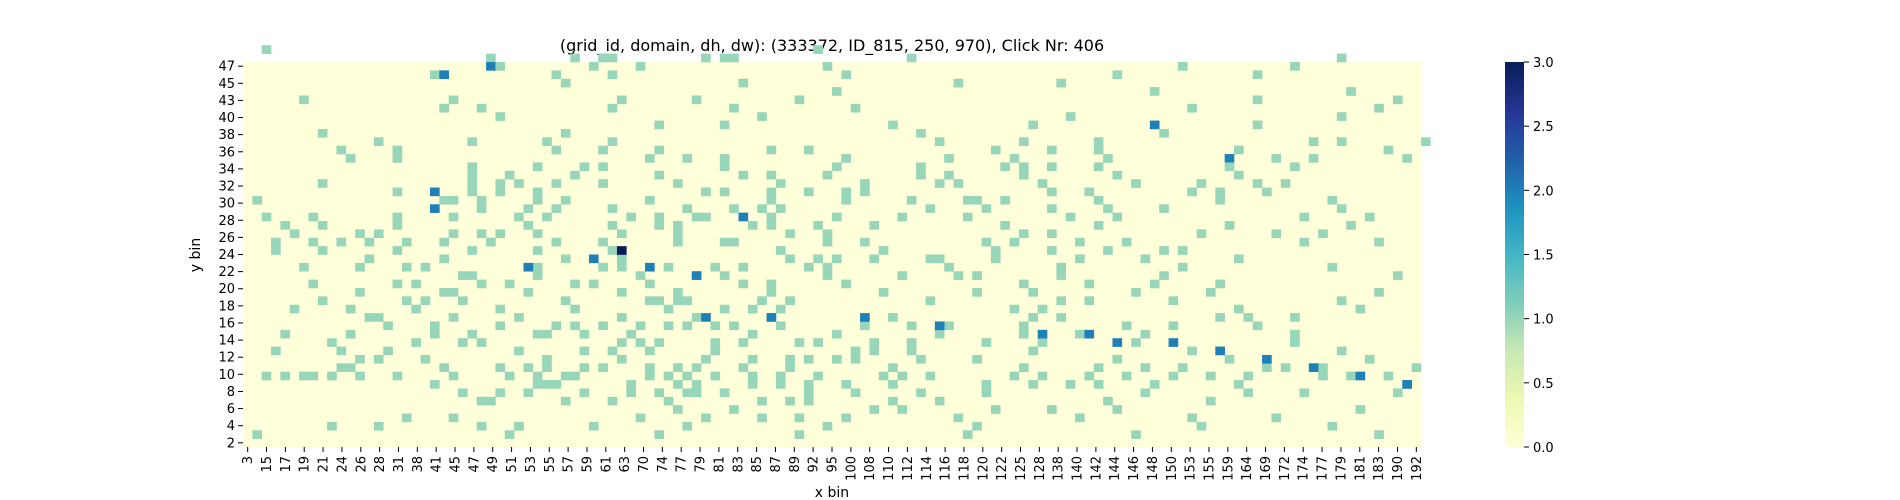 This screenshot has height=500, width=1900. I want to click on x-tick-label: 51, so click(512, 464).